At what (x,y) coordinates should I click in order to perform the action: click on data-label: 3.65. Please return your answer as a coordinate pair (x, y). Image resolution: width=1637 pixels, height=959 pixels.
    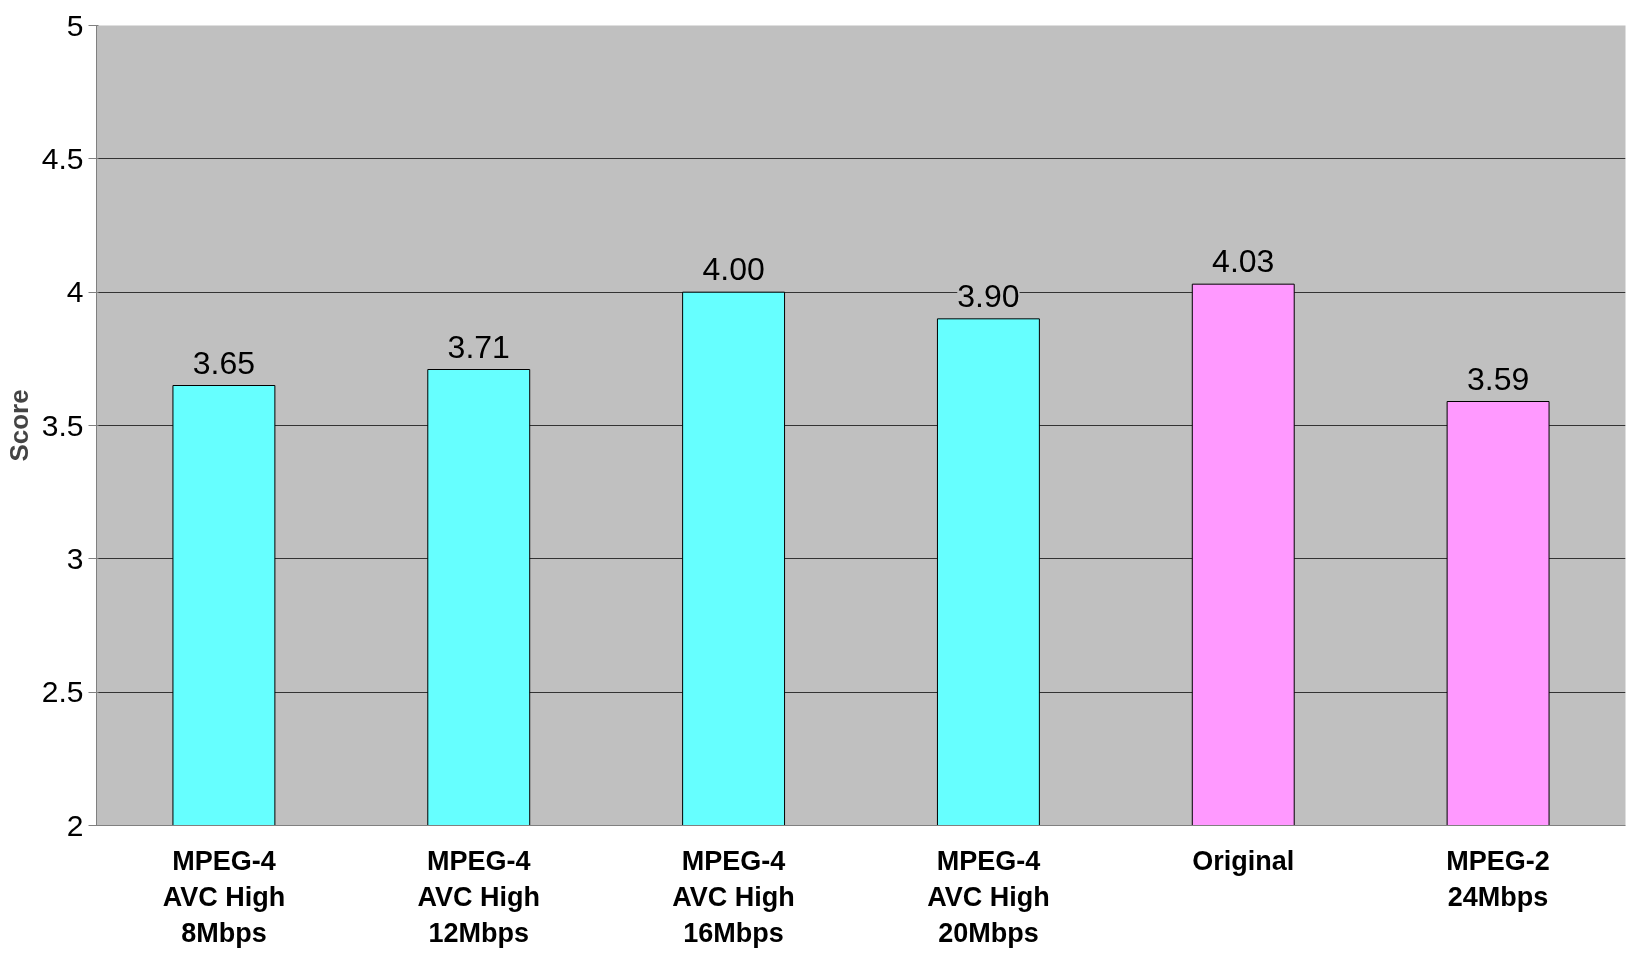
    Looking at the image, I should click on (224, 362).